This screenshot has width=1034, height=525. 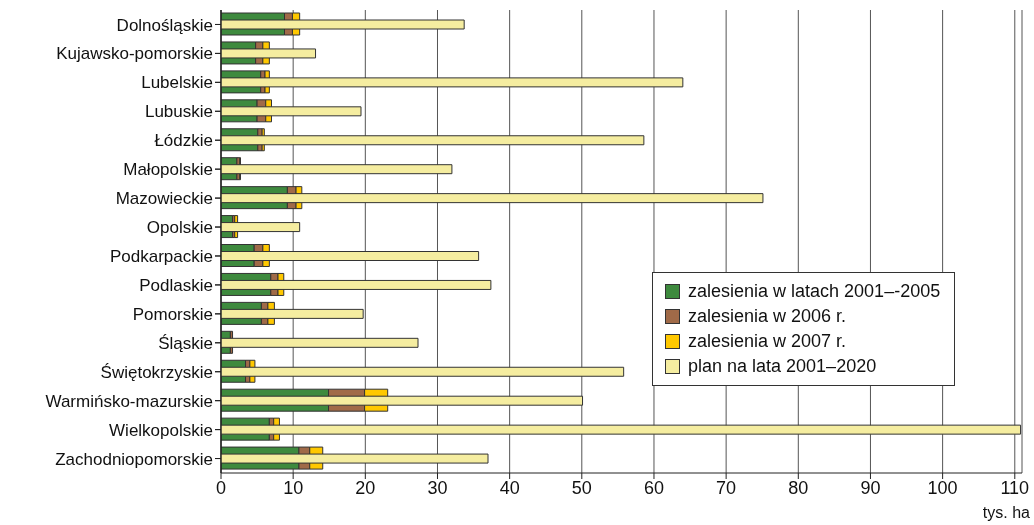 What do you see at coordinates (653, 487) in the screenshot?
I see `x-tick-label: 60` at bounding box center [653, 487].